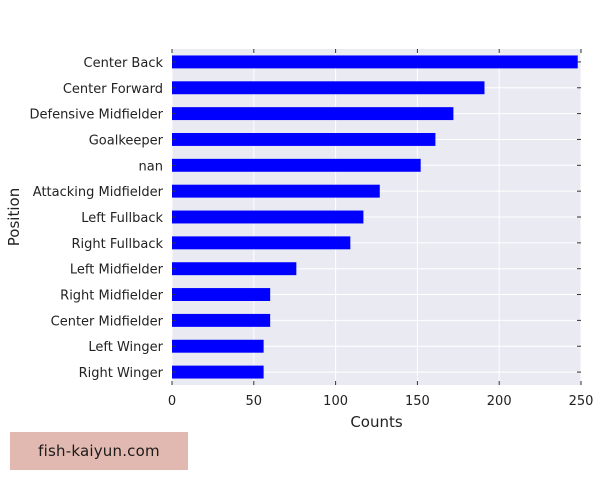  What do you see at coordinates (96, 115) in the screenshot?
I see `y-tick-label: Defensive Midfielder` at bounding box center [96, 115].